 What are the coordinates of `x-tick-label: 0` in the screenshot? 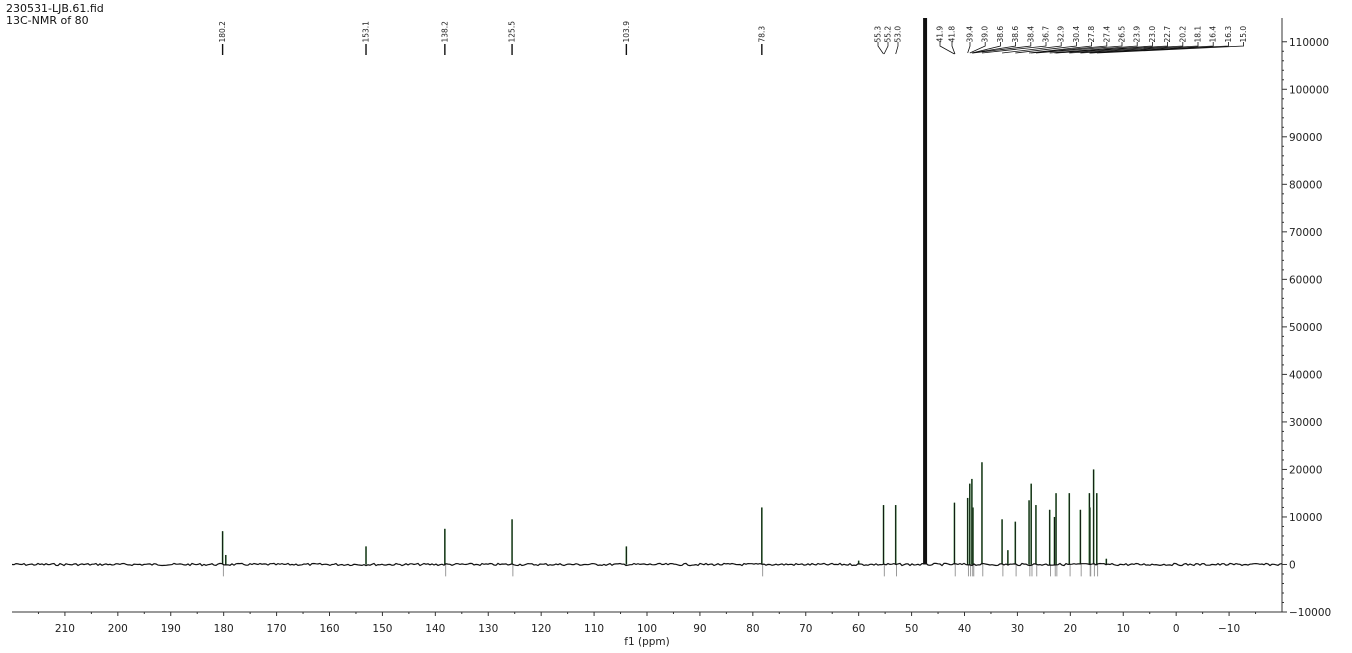 It's located at (1176, 629).